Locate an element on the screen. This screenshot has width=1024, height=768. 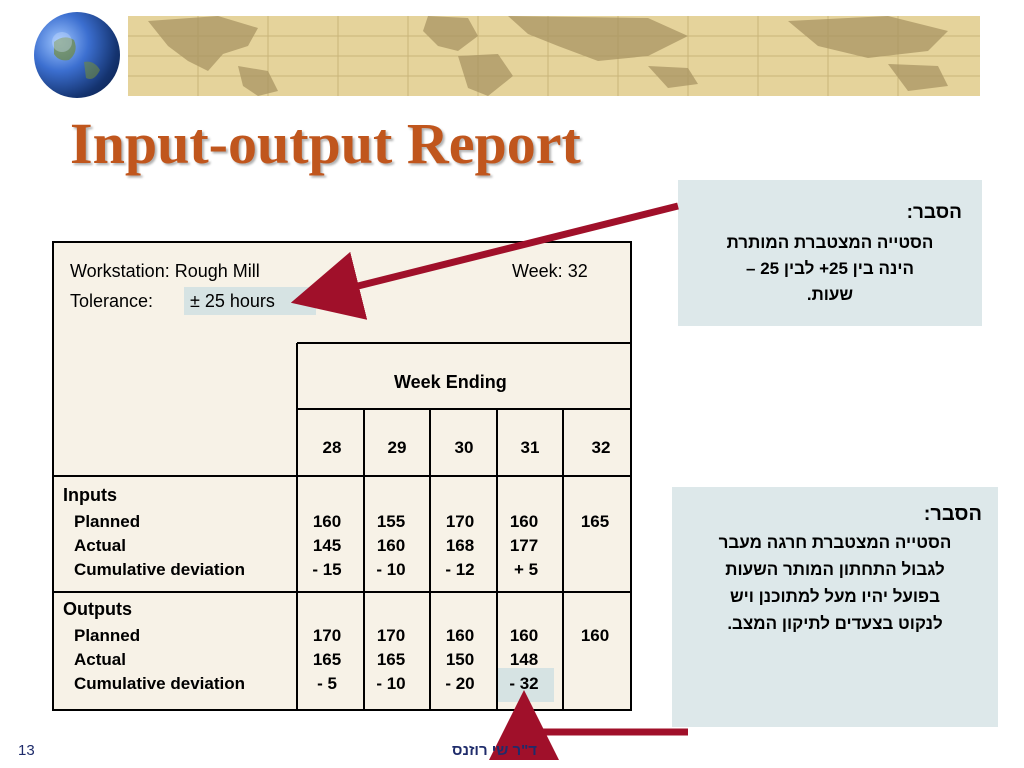
inputs-cumdev-28: - 15 is located at coordinates (327, 569).